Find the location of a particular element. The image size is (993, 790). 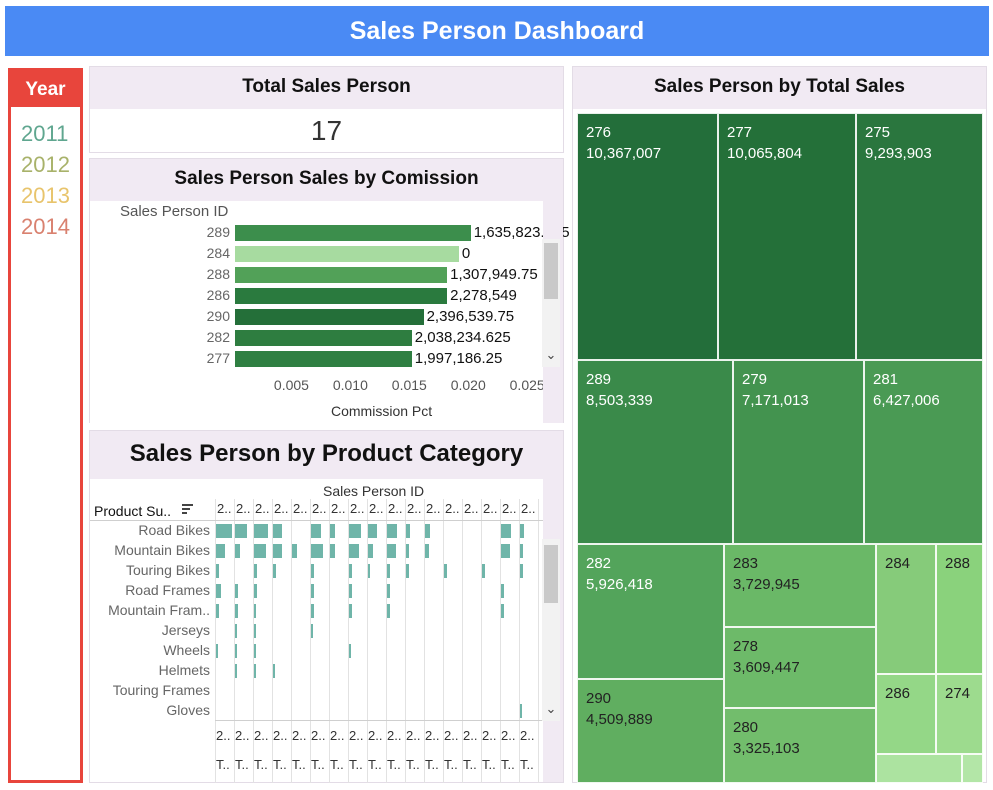

sort-icon is located at coordinates (187, 509).